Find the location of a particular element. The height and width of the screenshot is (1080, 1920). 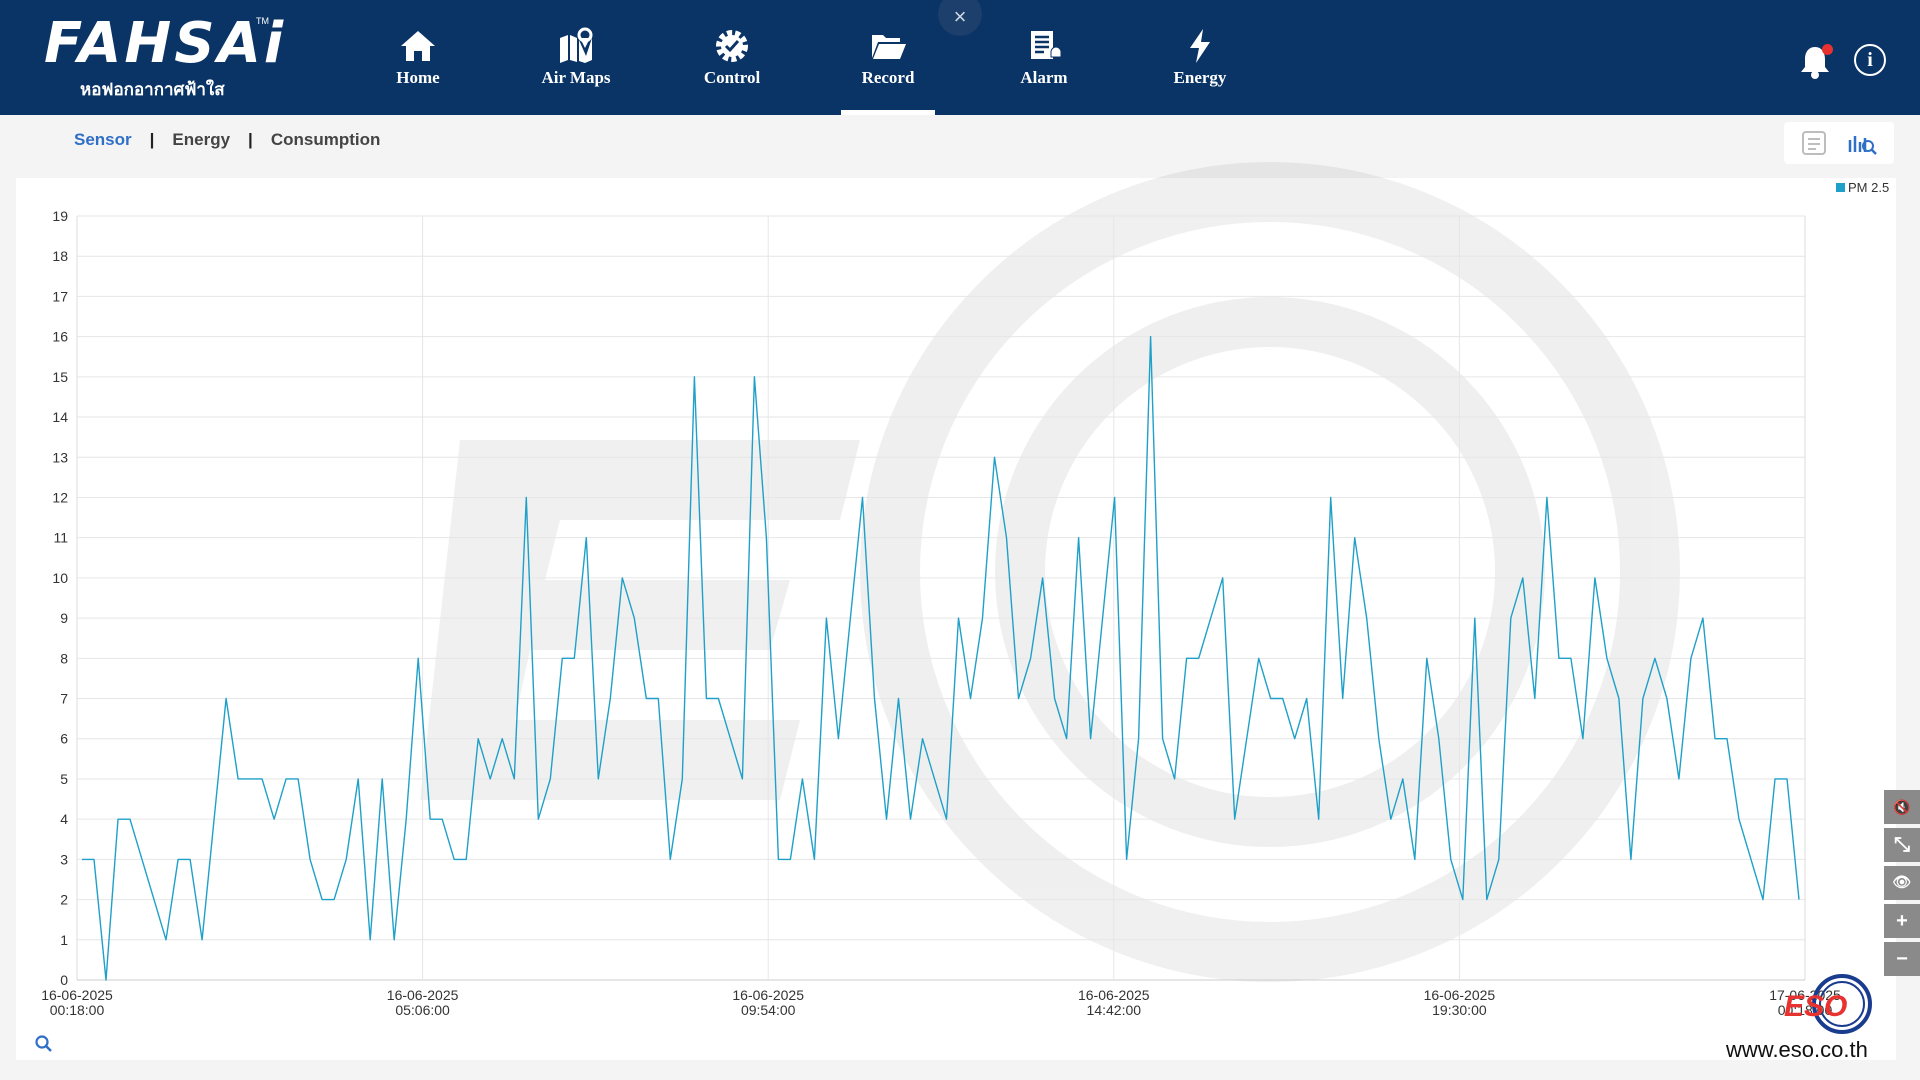

table-view-icon is located at coordinates (1814, 143).